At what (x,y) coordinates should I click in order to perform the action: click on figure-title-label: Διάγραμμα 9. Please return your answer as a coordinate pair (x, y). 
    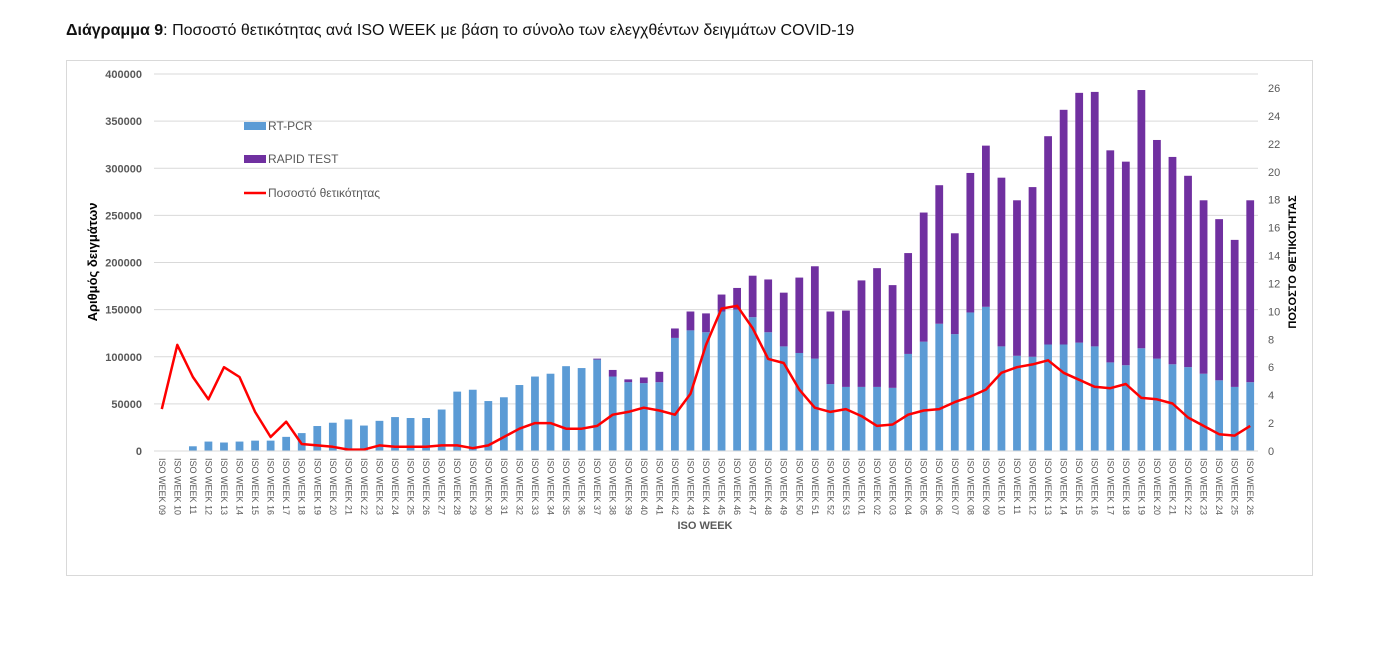
    Looking at the image, I should click on (115, 30).